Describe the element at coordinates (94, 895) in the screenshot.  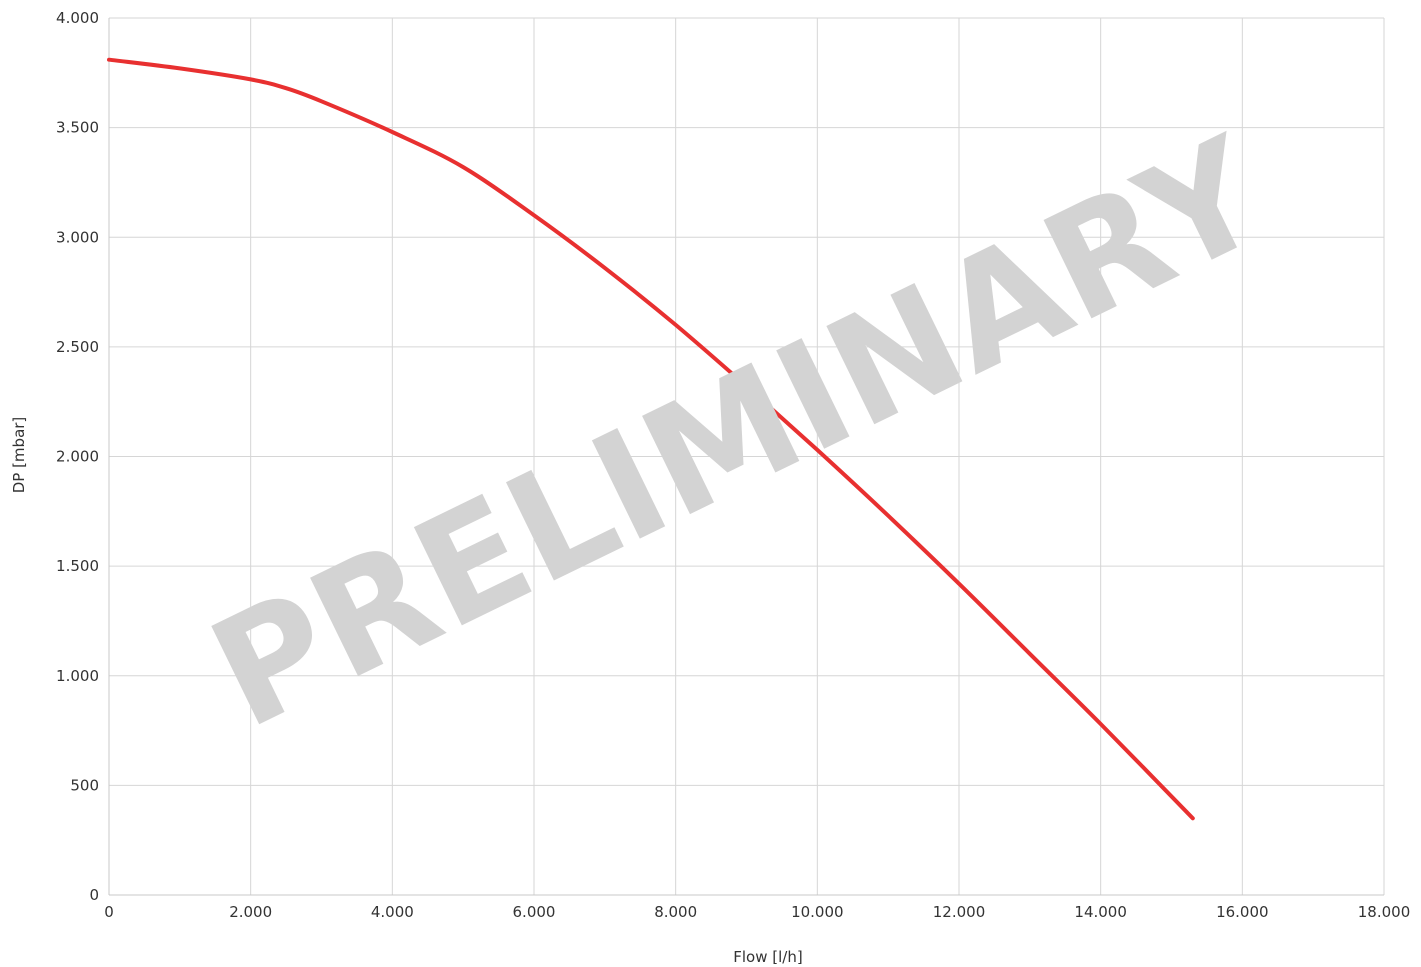
I see `y-tick-label: 0` at that location.